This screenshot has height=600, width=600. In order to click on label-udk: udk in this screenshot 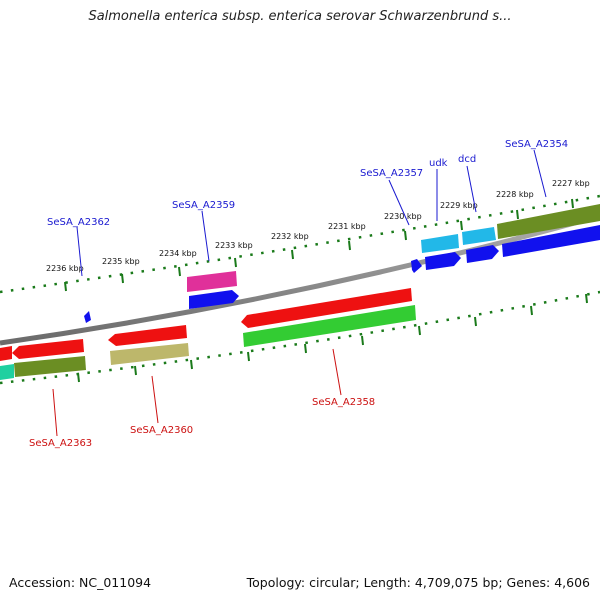, I will do `click(438, 163)`.